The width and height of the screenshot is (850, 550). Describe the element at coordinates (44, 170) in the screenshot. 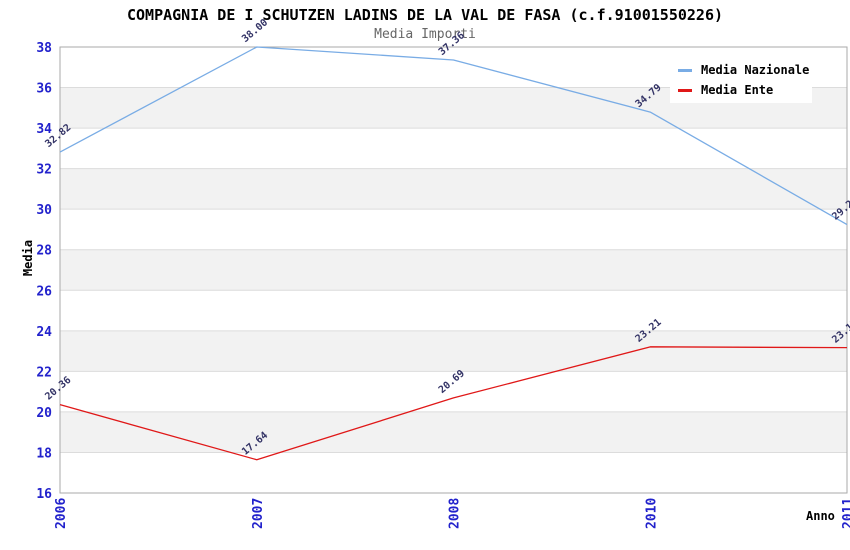

I see `y-tick-label: 32` at that location.